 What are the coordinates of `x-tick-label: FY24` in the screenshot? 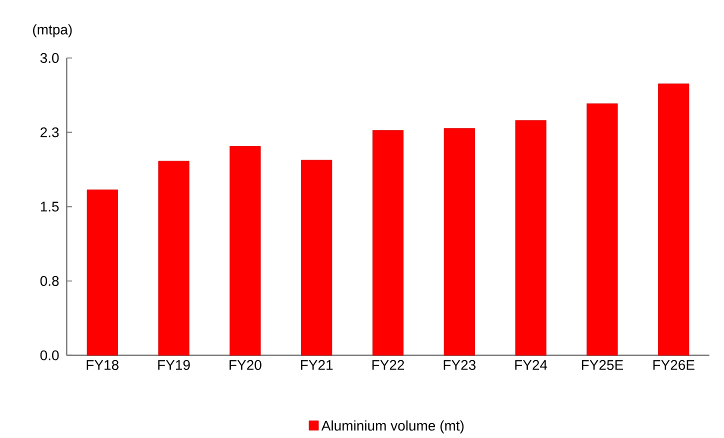 It's located at (531, 365).